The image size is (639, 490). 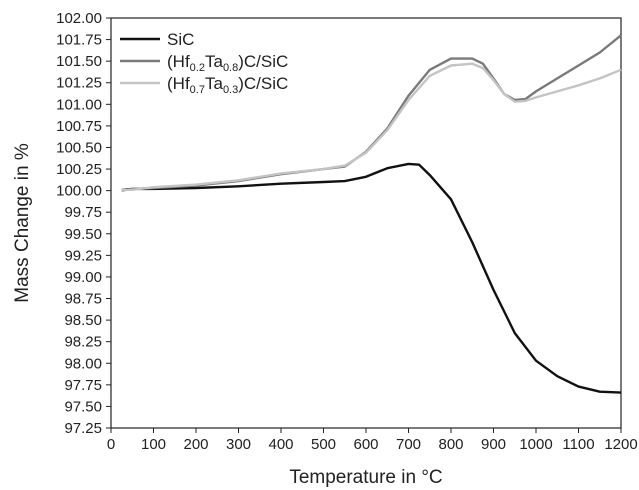 What do you see at coordinates (227, 63) in the screenshot?
I see `legend-entry: (Hf0.2Ta0.8)C/SiC` at bounding box center [227, 63].